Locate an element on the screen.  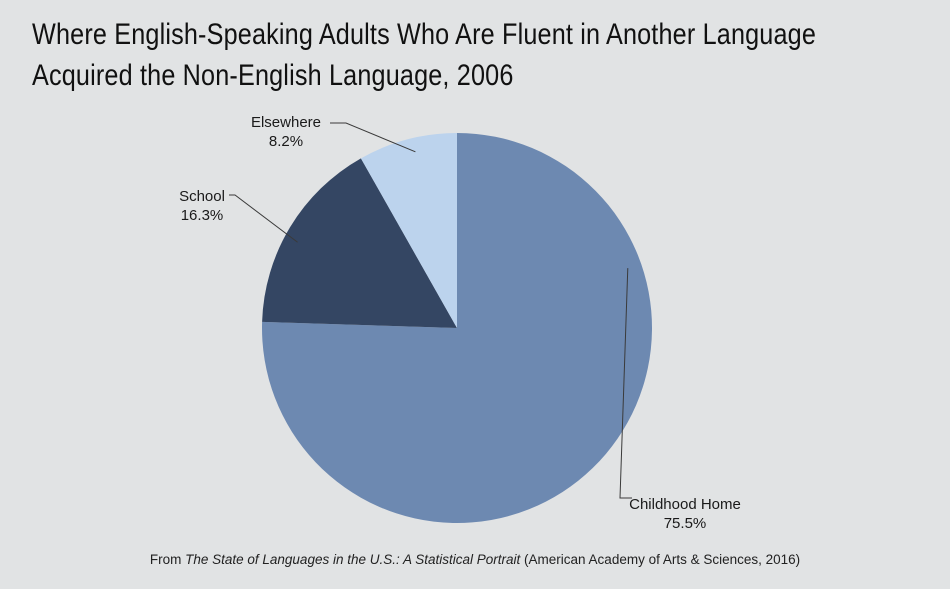
slice-value-elsewhere: 8.2% is located at coordinates (286, 141).